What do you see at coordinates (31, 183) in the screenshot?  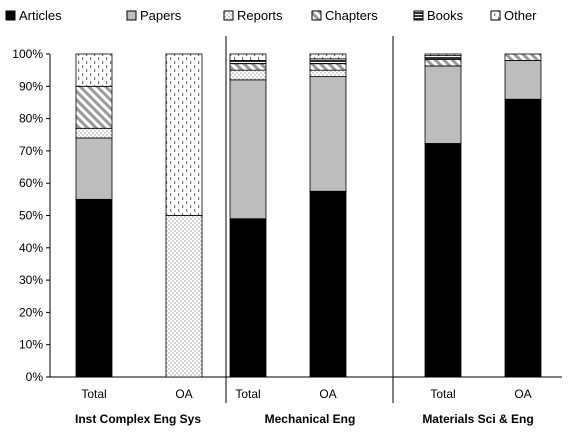 I see `y-tick-label: 60%` at bounding box center [31, 183].